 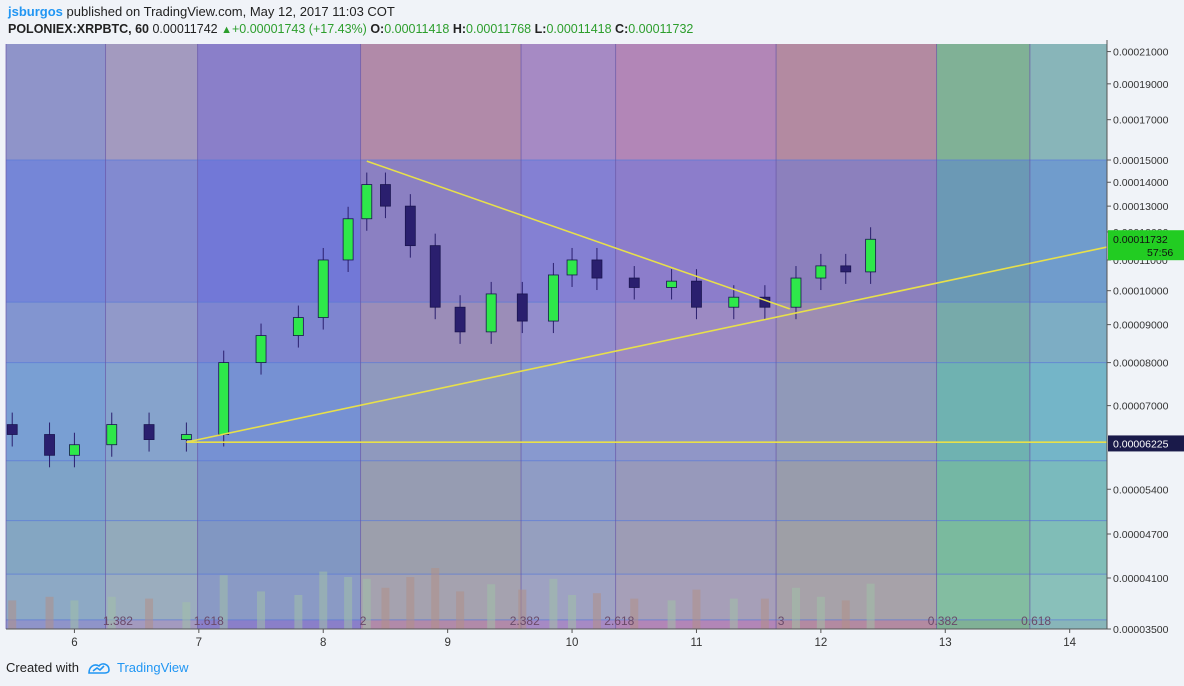 What do you see at coordinates (1140, 240) in the screenshot?
I see `current-price-label: 0.00011732` at bounding box center [1140, 240].